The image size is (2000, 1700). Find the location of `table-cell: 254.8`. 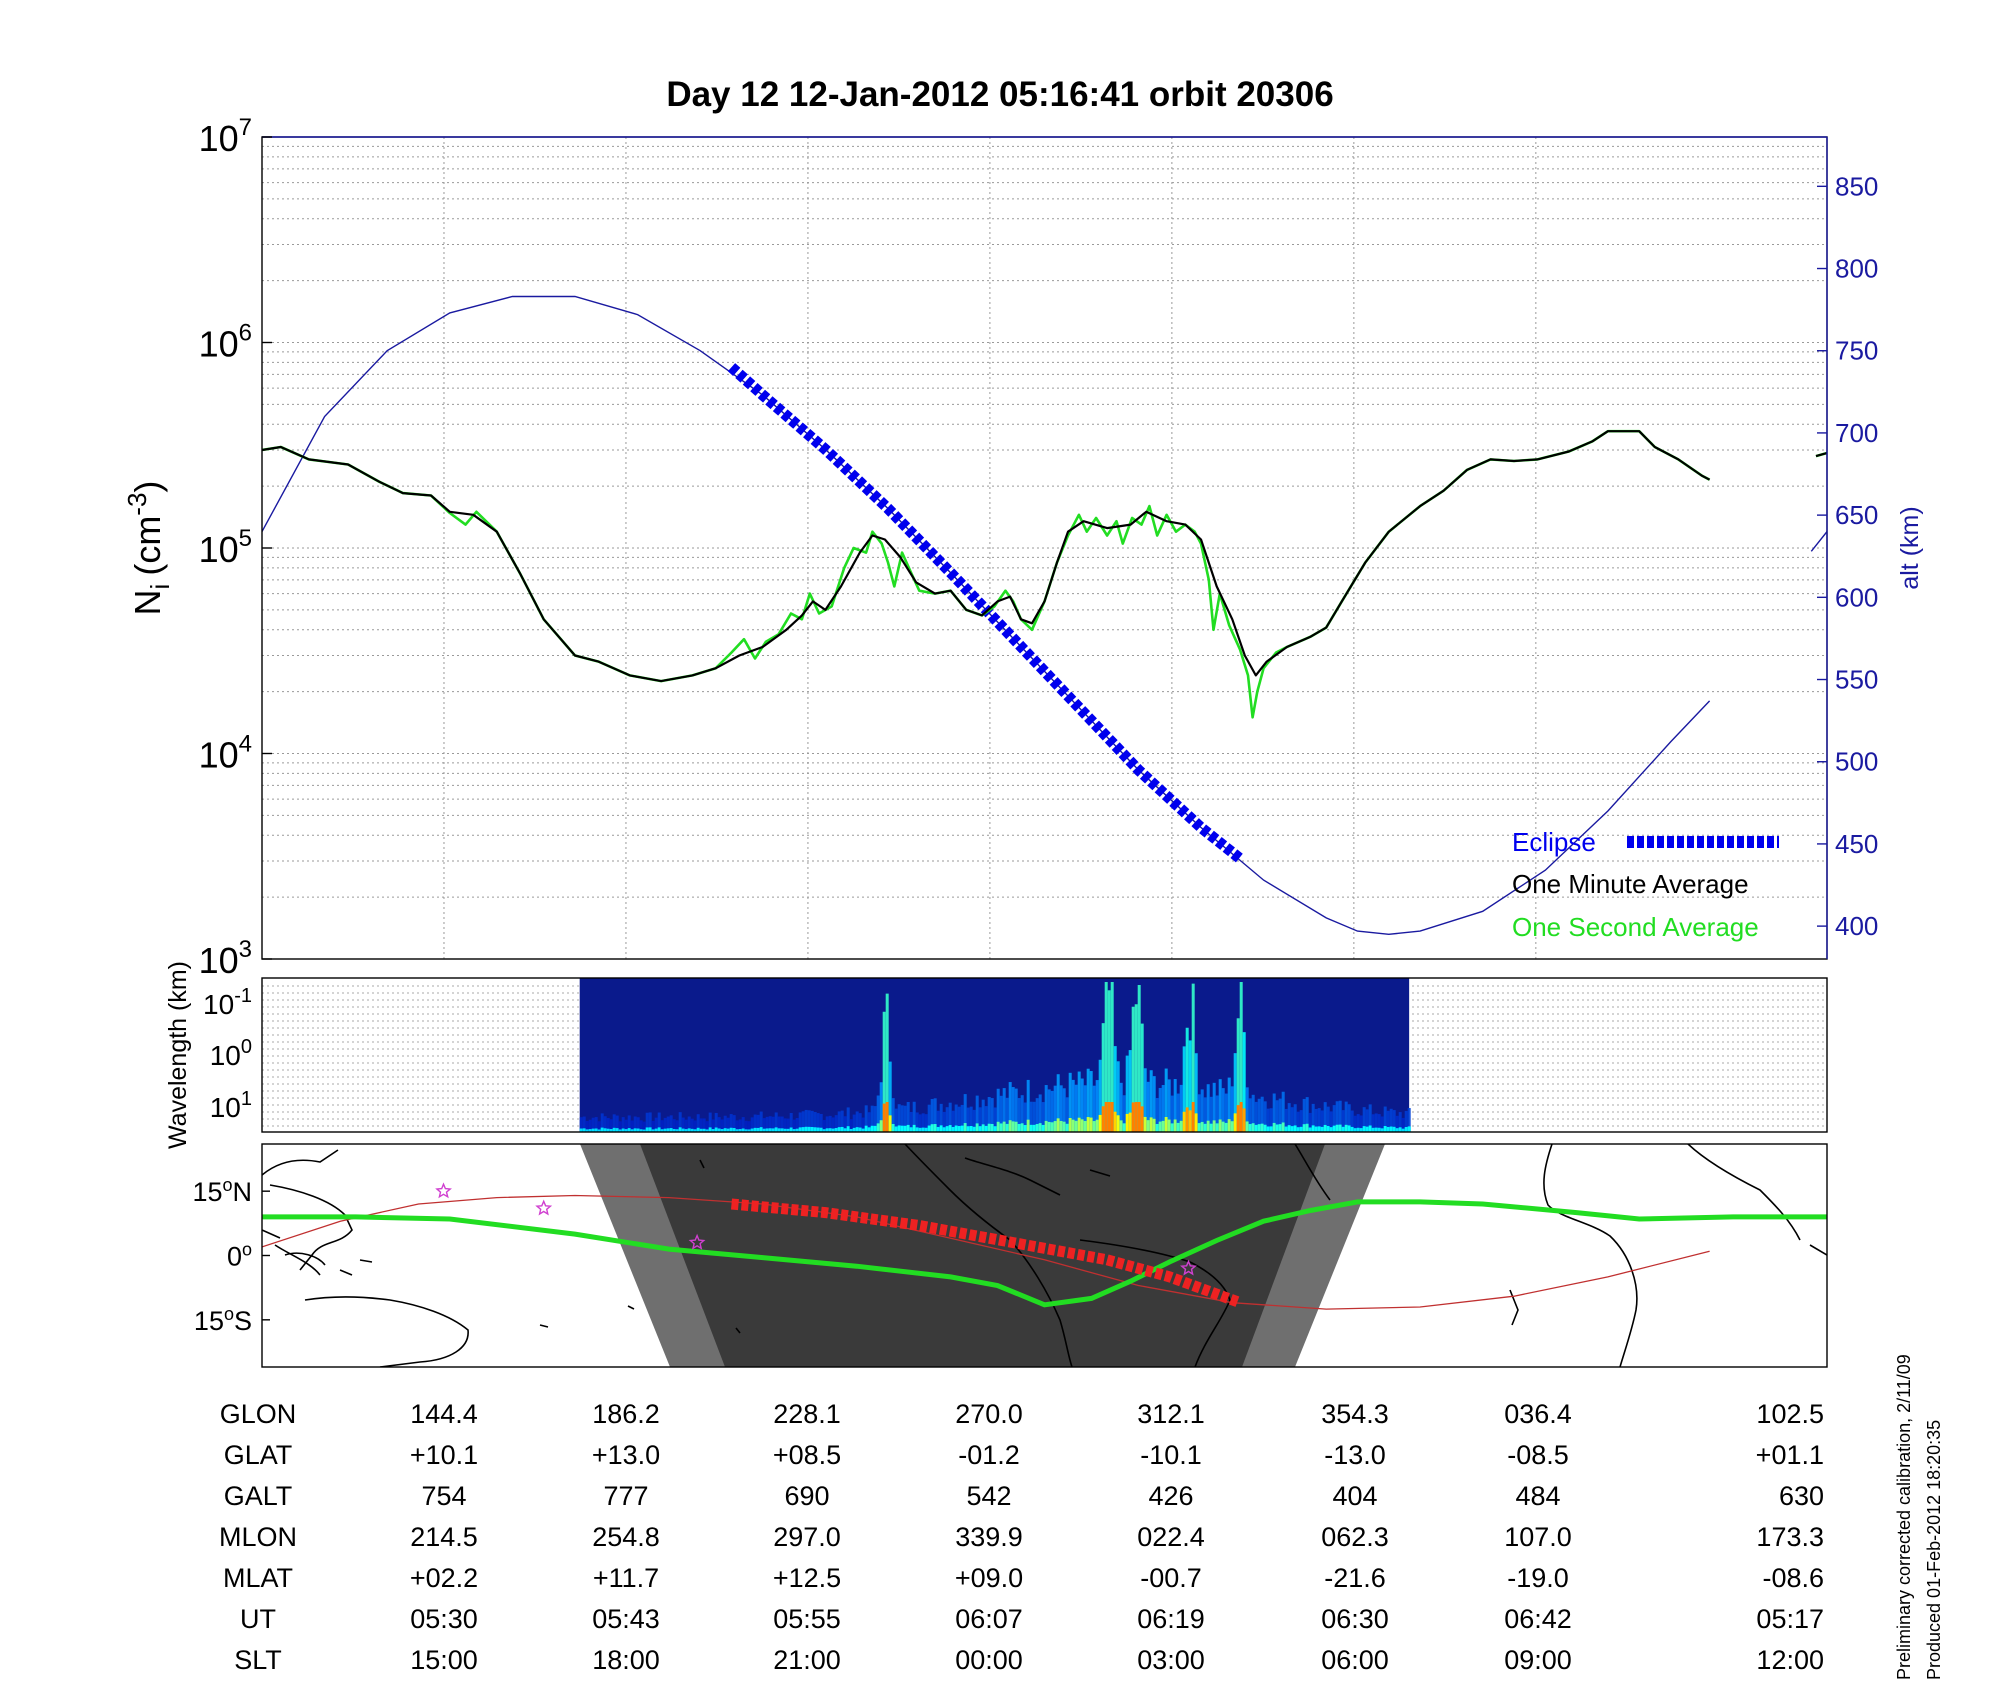

table-cell: 254.8 is located at coordinates (626, 1537).